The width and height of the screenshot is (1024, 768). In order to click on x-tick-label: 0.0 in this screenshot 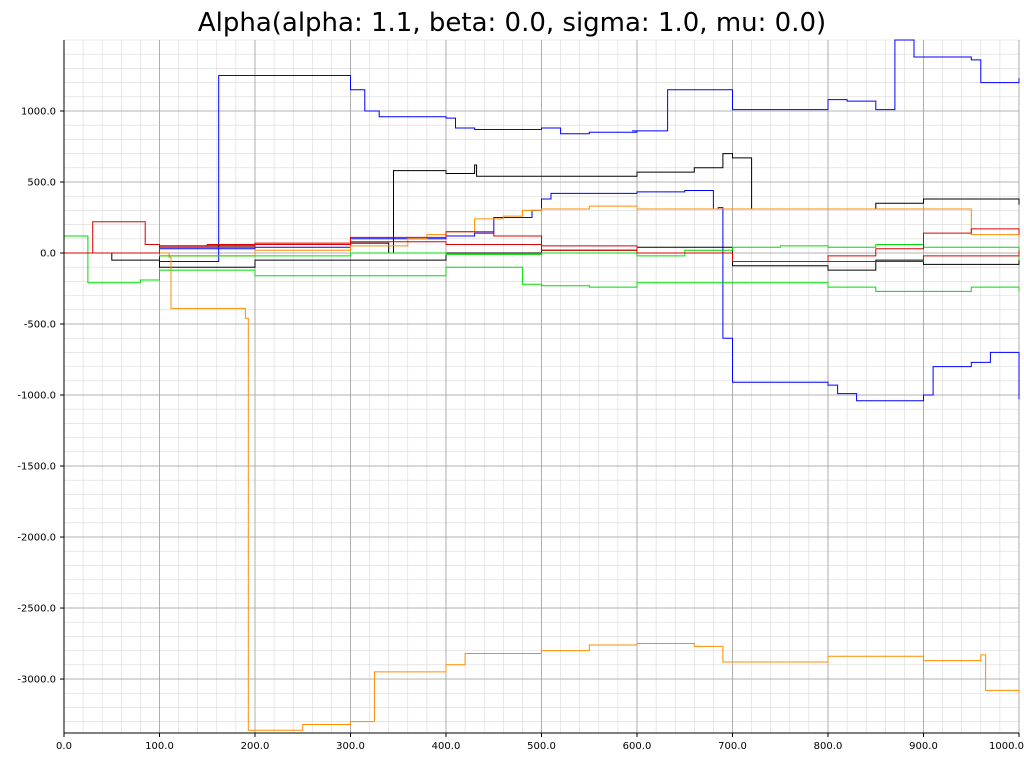, I will do `click(64, 746)`.